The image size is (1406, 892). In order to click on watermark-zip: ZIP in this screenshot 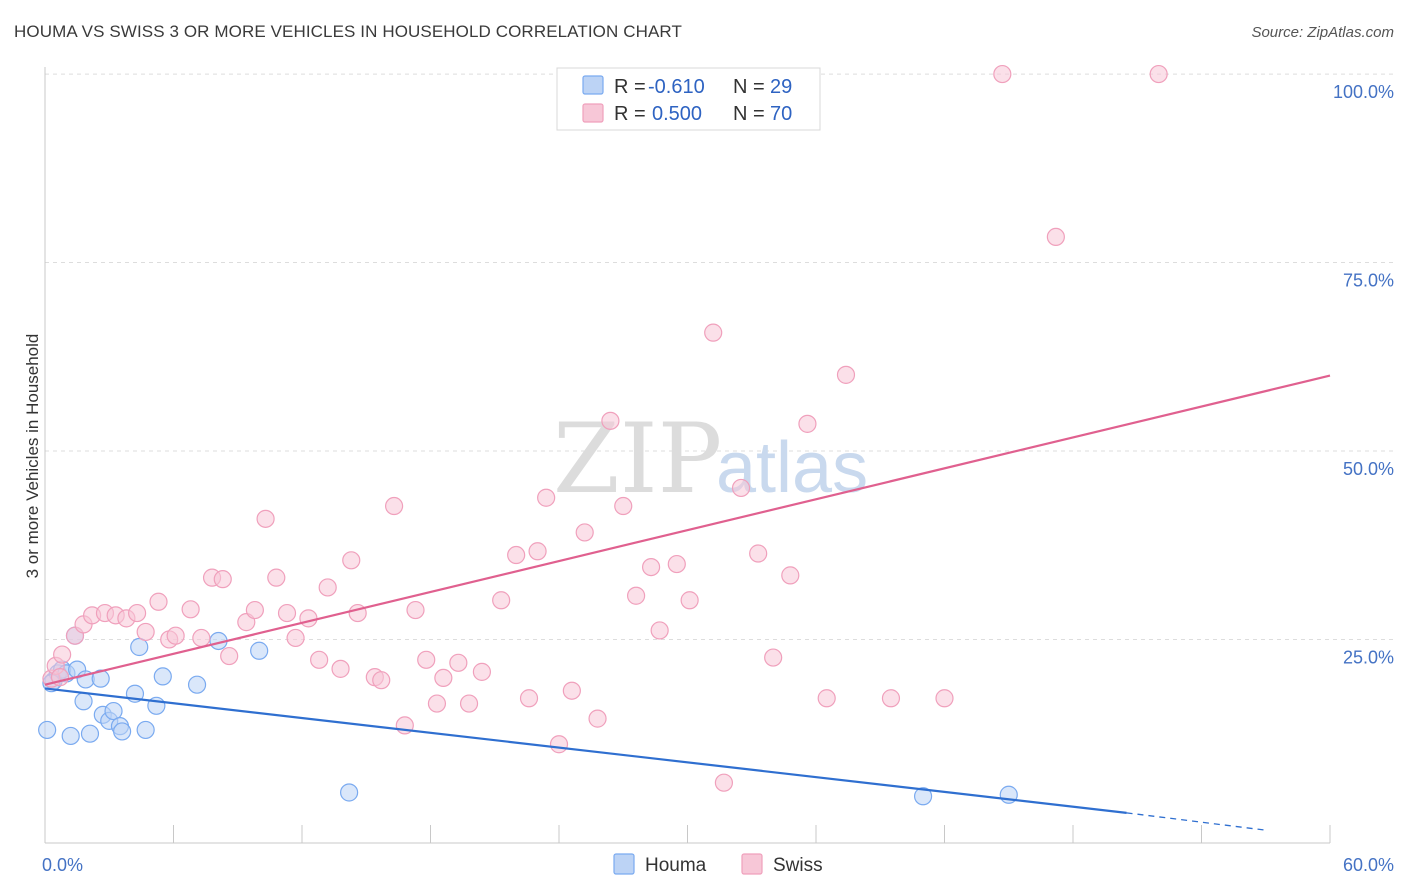, I will do `click(637, 459)`.